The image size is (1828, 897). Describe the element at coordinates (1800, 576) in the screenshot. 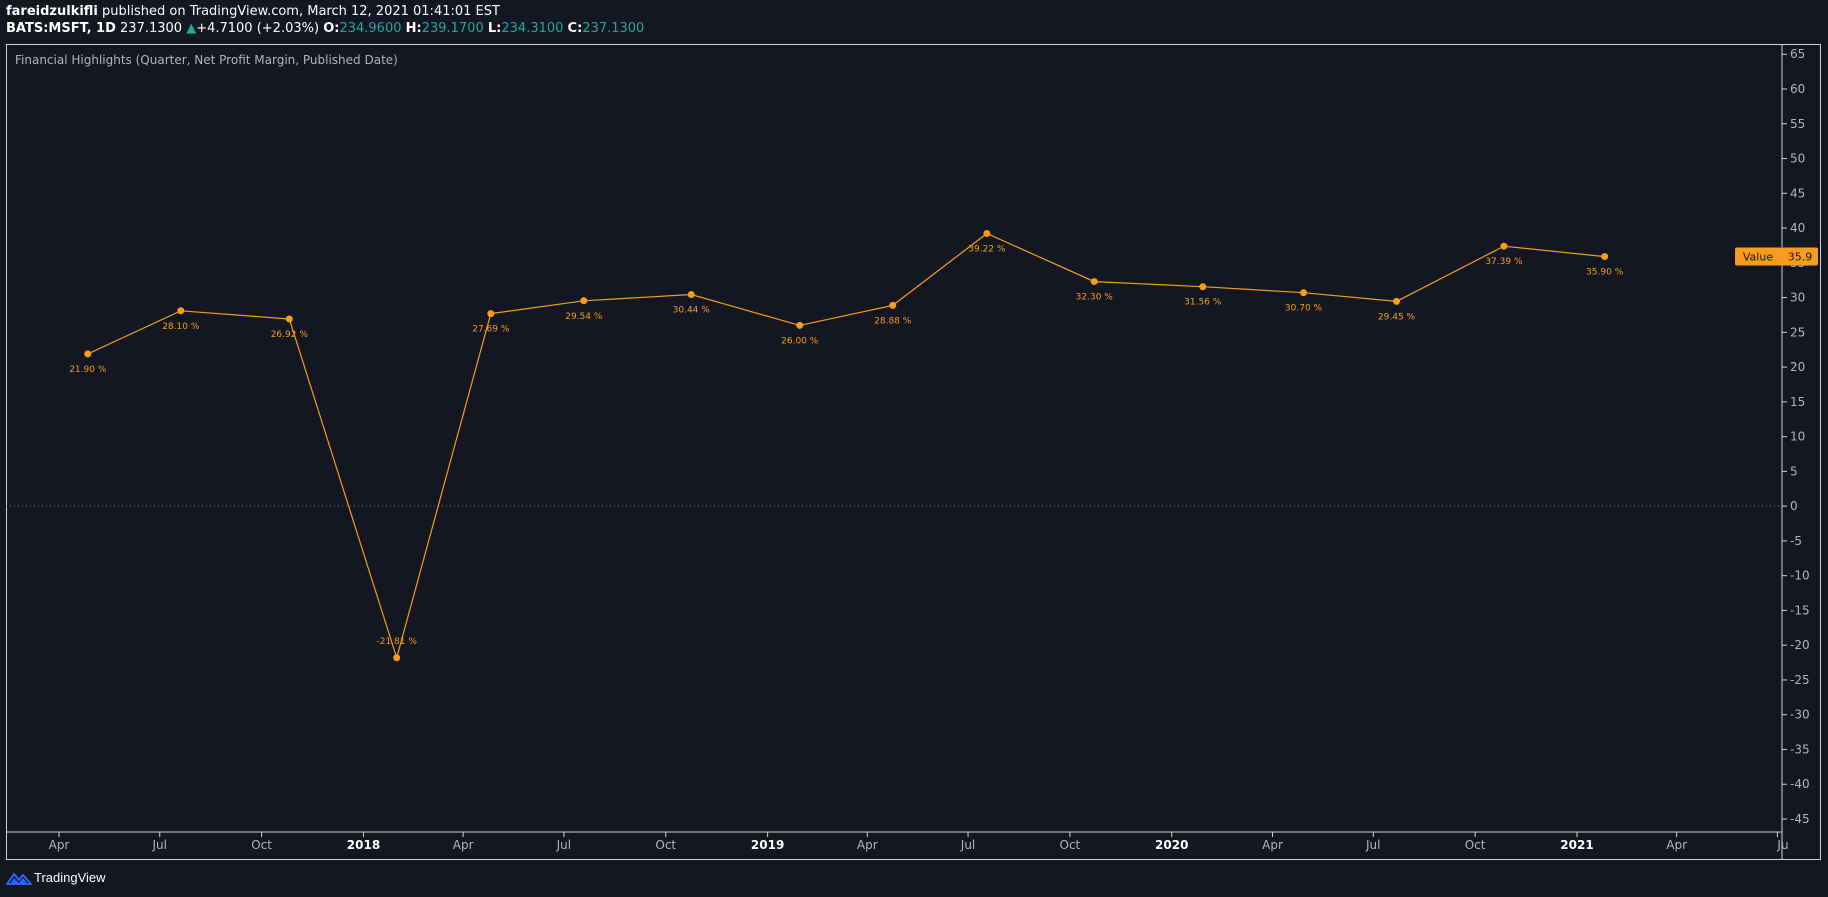

I see `y-tick-label: -10` at that location.